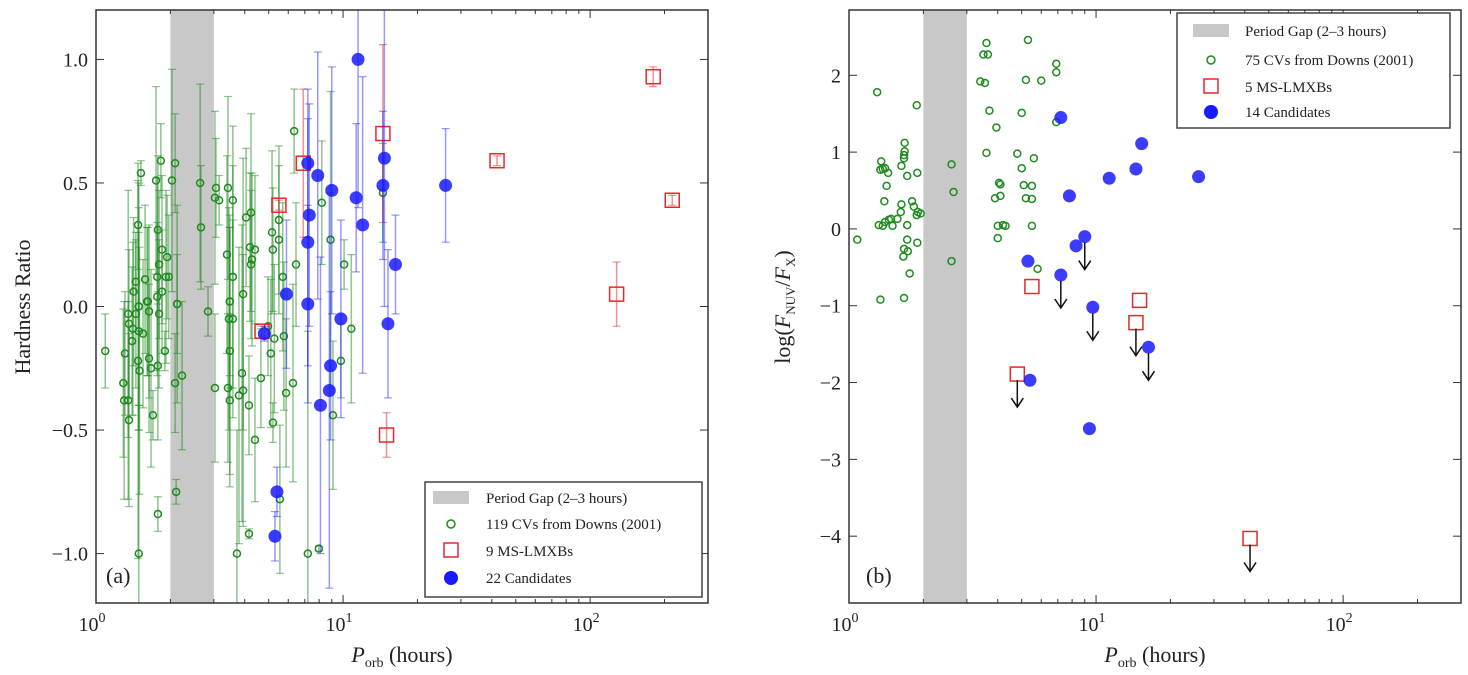  What do you see at coordinates (830, 537) in the screenshot?
I see `y-tick-label: −4` at bounding box center [830, 537].